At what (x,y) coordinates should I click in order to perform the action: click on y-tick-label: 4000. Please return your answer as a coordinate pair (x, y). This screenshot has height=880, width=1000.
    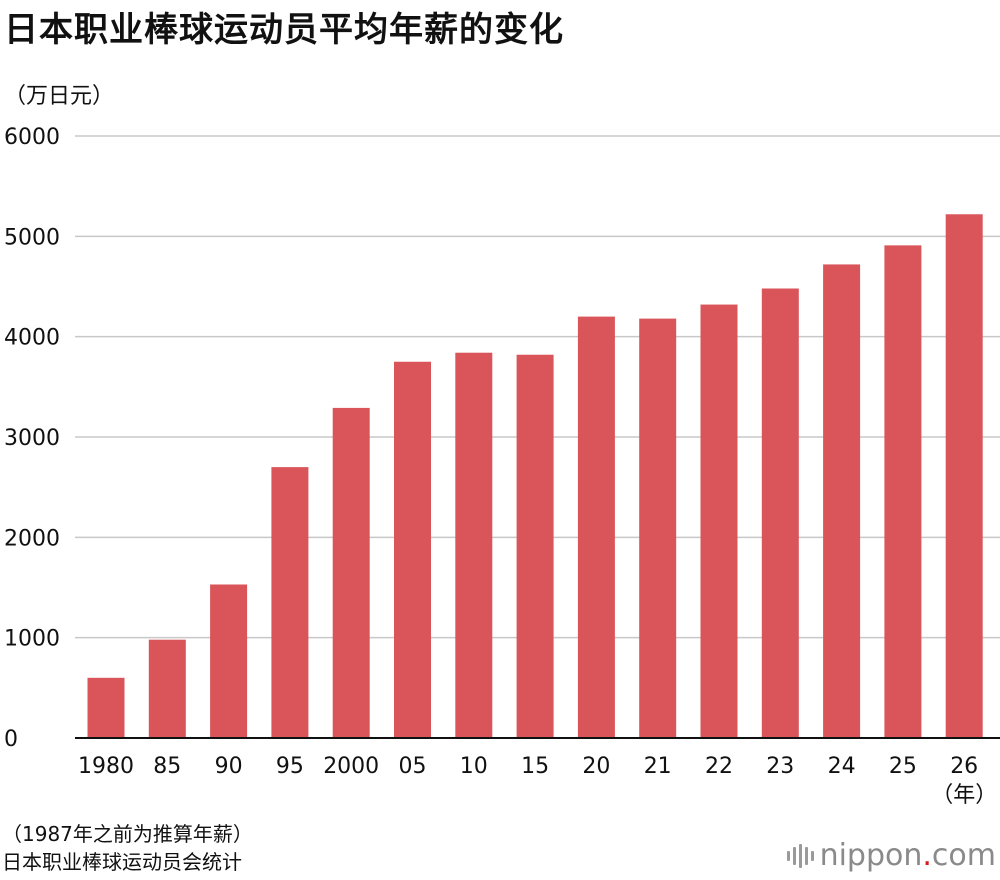
    Looking at the image, I should click on (32, 338).